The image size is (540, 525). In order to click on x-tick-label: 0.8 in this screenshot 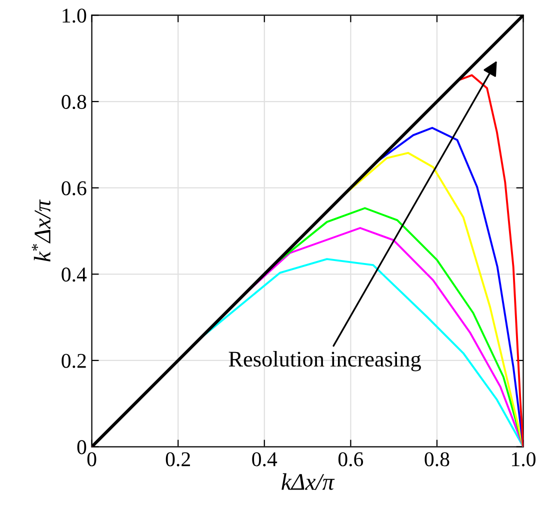, I will do `click(437, 459)`.